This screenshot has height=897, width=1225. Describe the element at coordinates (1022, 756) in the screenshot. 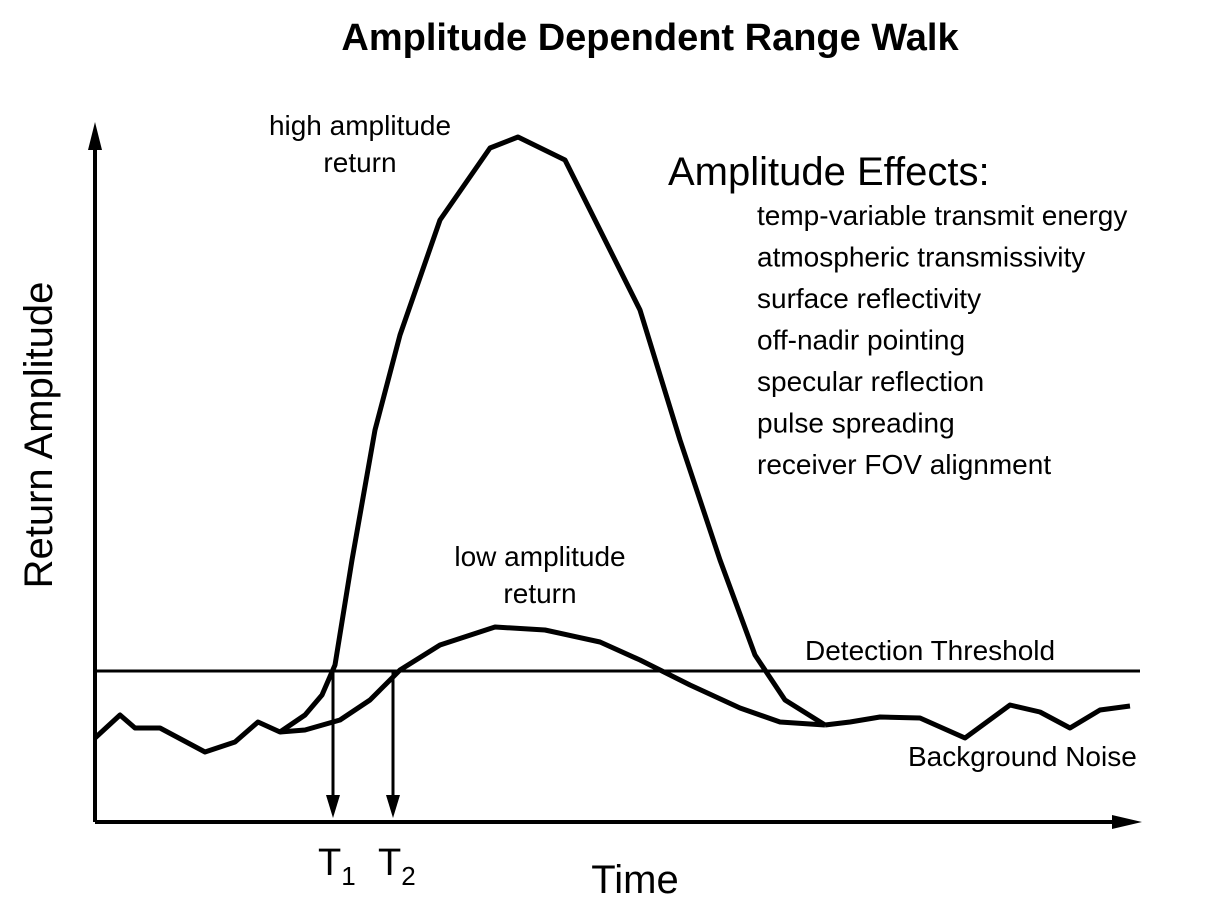

I see `noise-label: Background Noise` at that location.